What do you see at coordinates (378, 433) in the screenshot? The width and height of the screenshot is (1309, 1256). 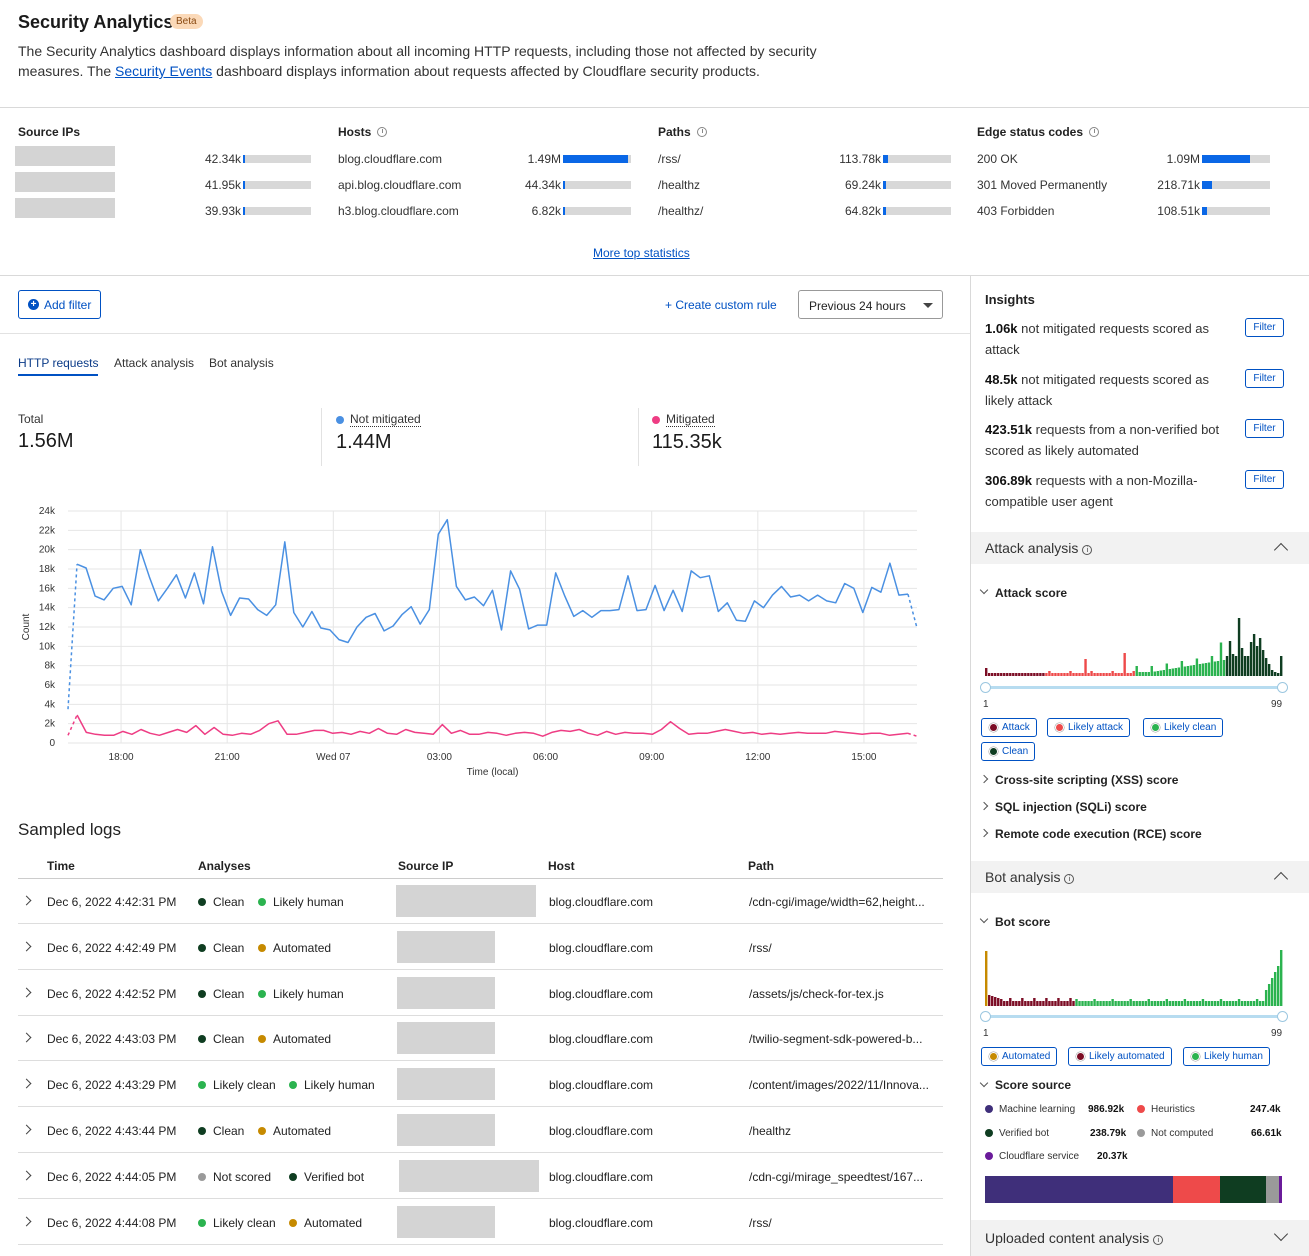 I see `not-mitigated-summary: Not mitigated 1.44M` at bounding box center [378, 433].